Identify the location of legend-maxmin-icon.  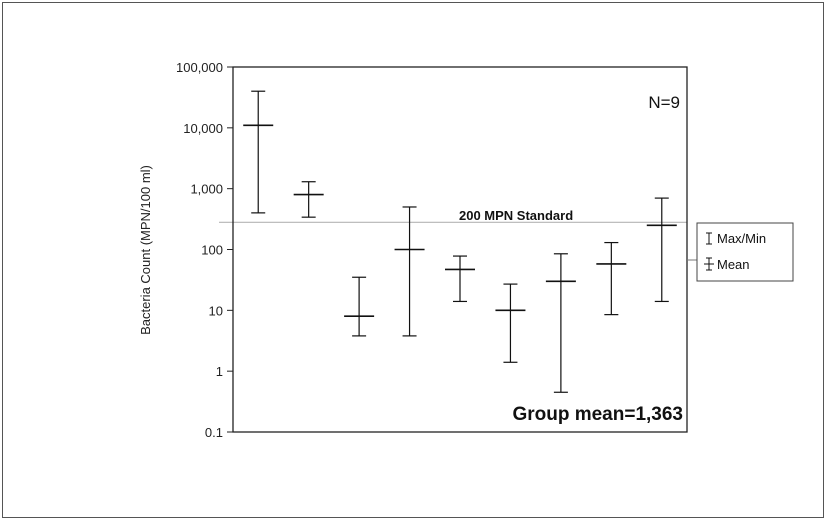
(709, 238).